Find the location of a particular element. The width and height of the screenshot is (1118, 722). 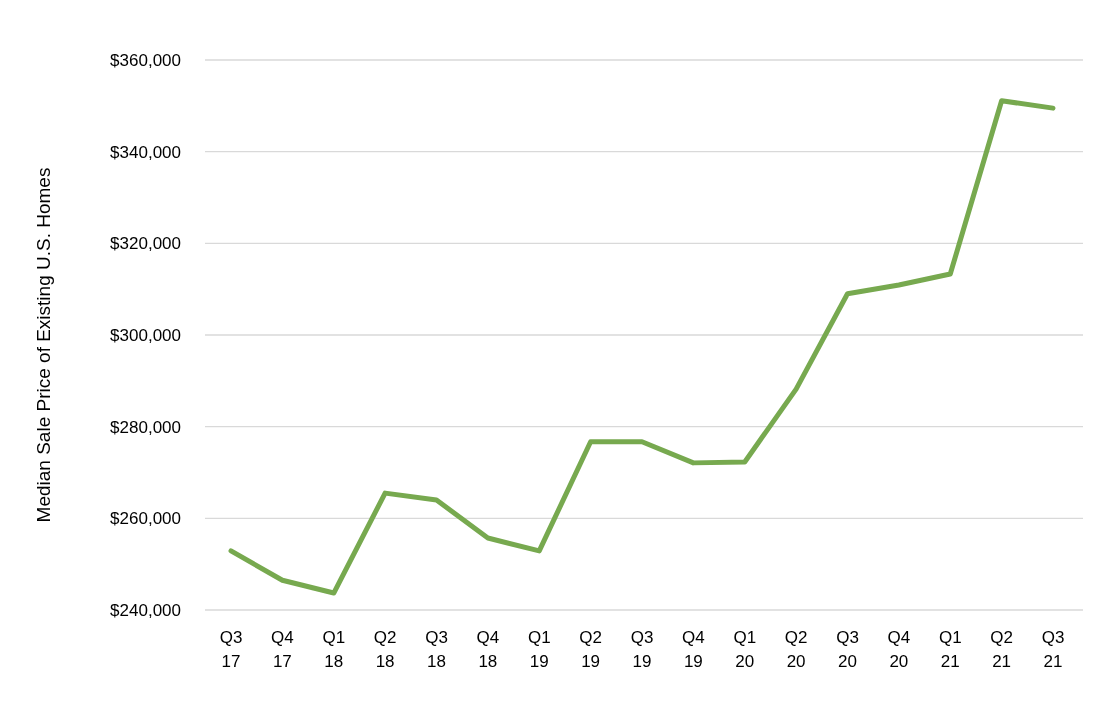

x-tick-label: Q4 20 is located at coordinates (899, 649).